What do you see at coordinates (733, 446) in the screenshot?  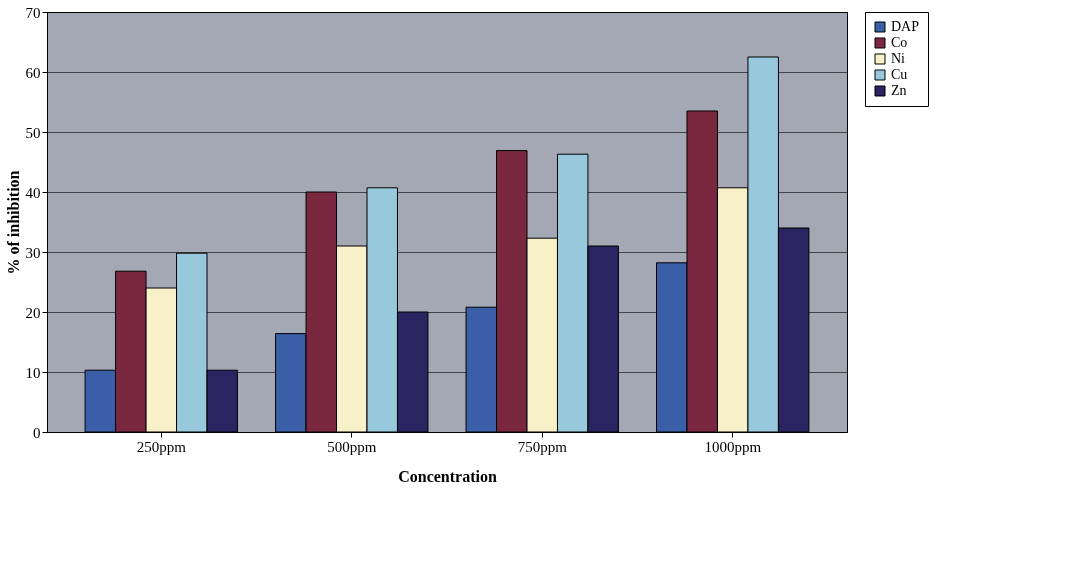 I see `x-tick-label: 1000ppm` at bounding box center [733, 446].